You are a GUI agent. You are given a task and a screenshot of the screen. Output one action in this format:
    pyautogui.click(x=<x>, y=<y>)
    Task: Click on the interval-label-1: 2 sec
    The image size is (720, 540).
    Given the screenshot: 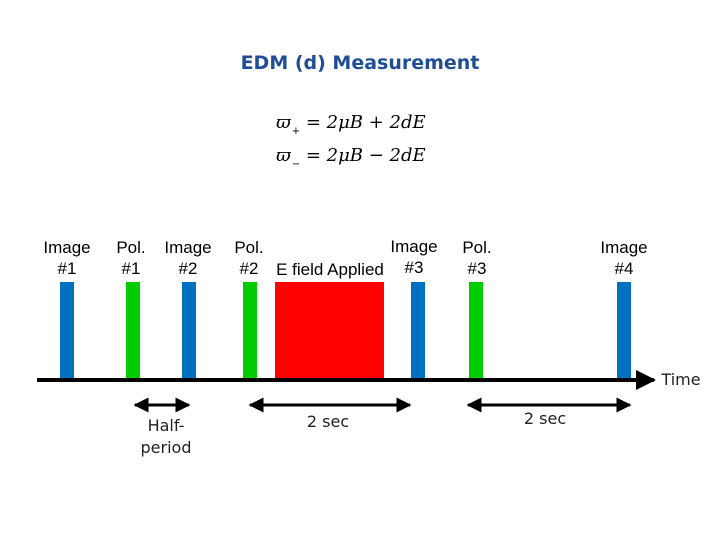 What is the action you would take?
    pyautogui.click(x=328, y=421)
    